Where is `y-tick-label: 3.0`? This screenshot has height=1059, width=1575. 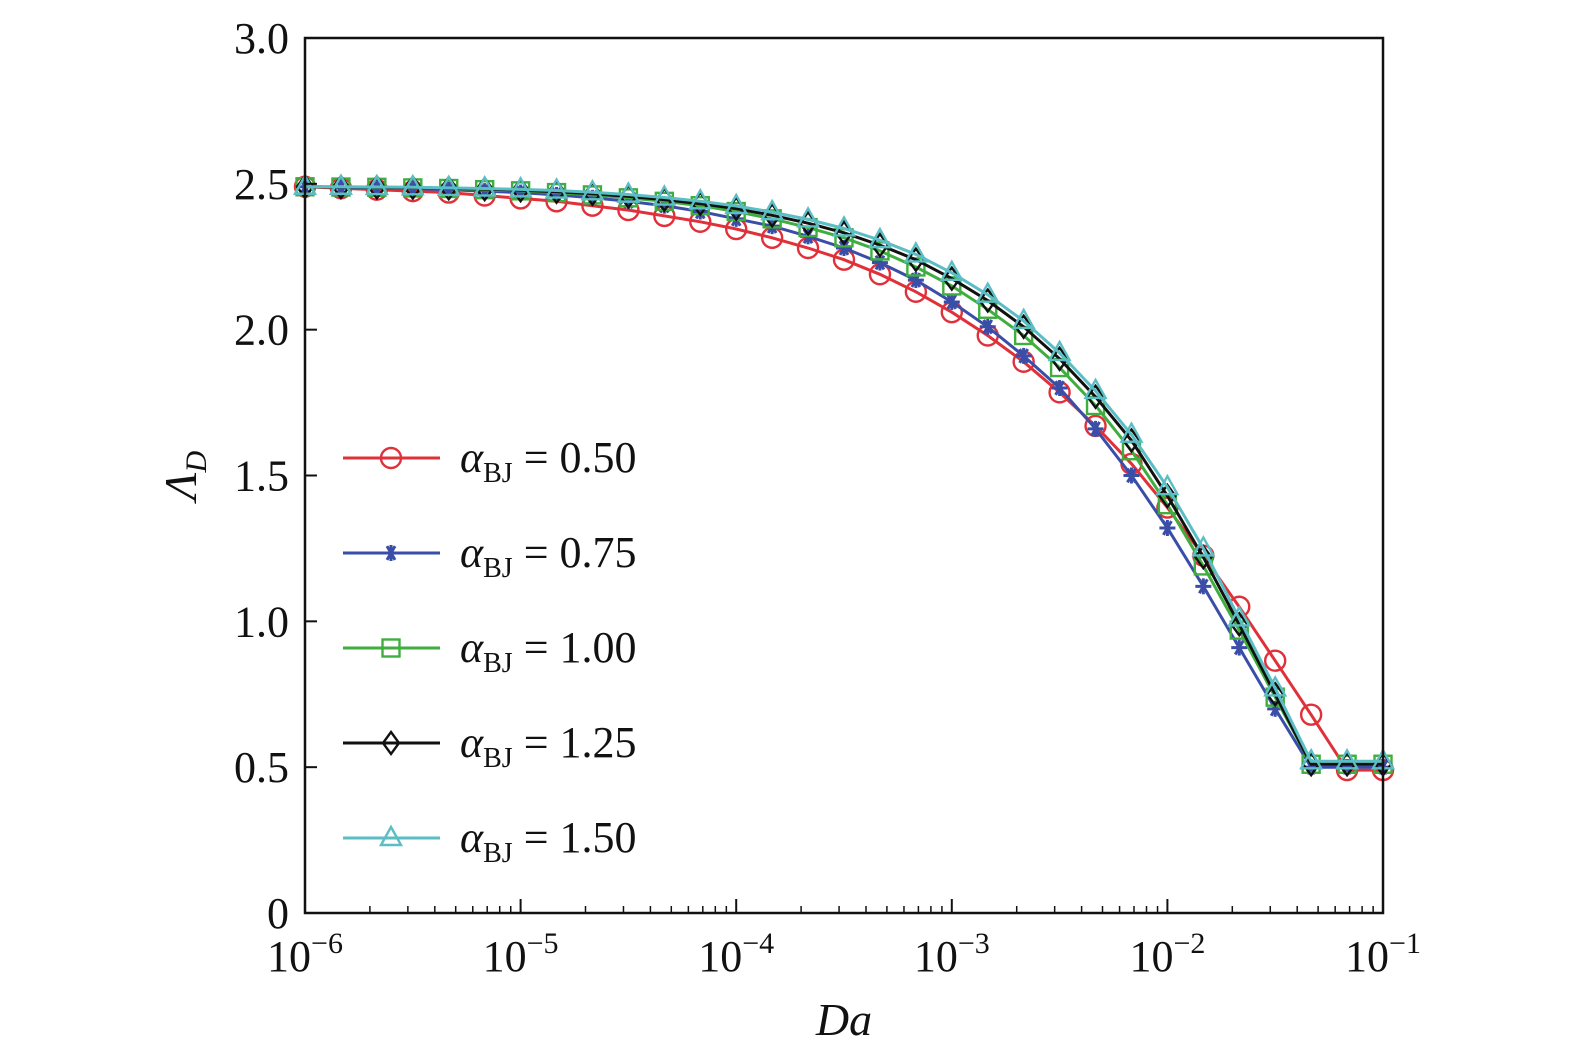 y-tick-label: 3.0 is located at coordinates (261, 38).